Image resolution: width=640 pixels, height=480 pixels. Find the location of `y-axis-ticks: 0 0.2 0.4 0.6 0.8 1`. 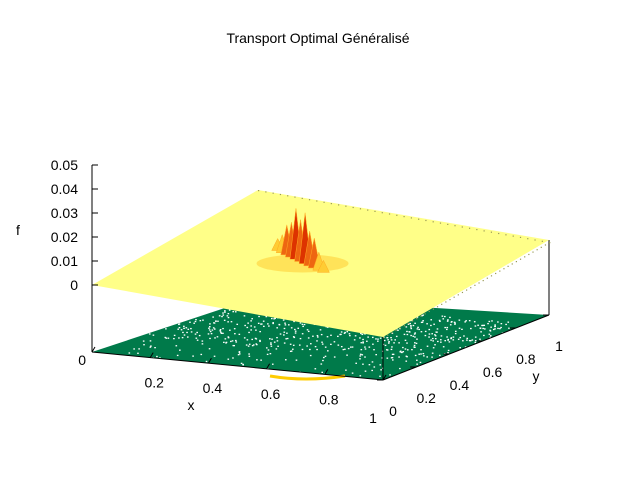

y-axis-ticks: 0 0.2 0.4 0.6 0.8 1 is located at coordinates (470, 366).